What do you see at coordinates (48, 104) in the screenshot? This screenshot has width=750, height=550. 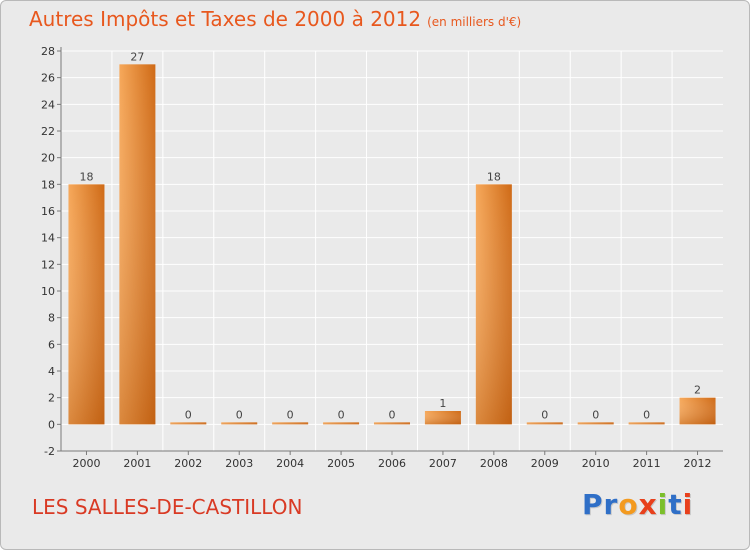 I see `y-tick-label: 24` at bounding box center [48, 104].